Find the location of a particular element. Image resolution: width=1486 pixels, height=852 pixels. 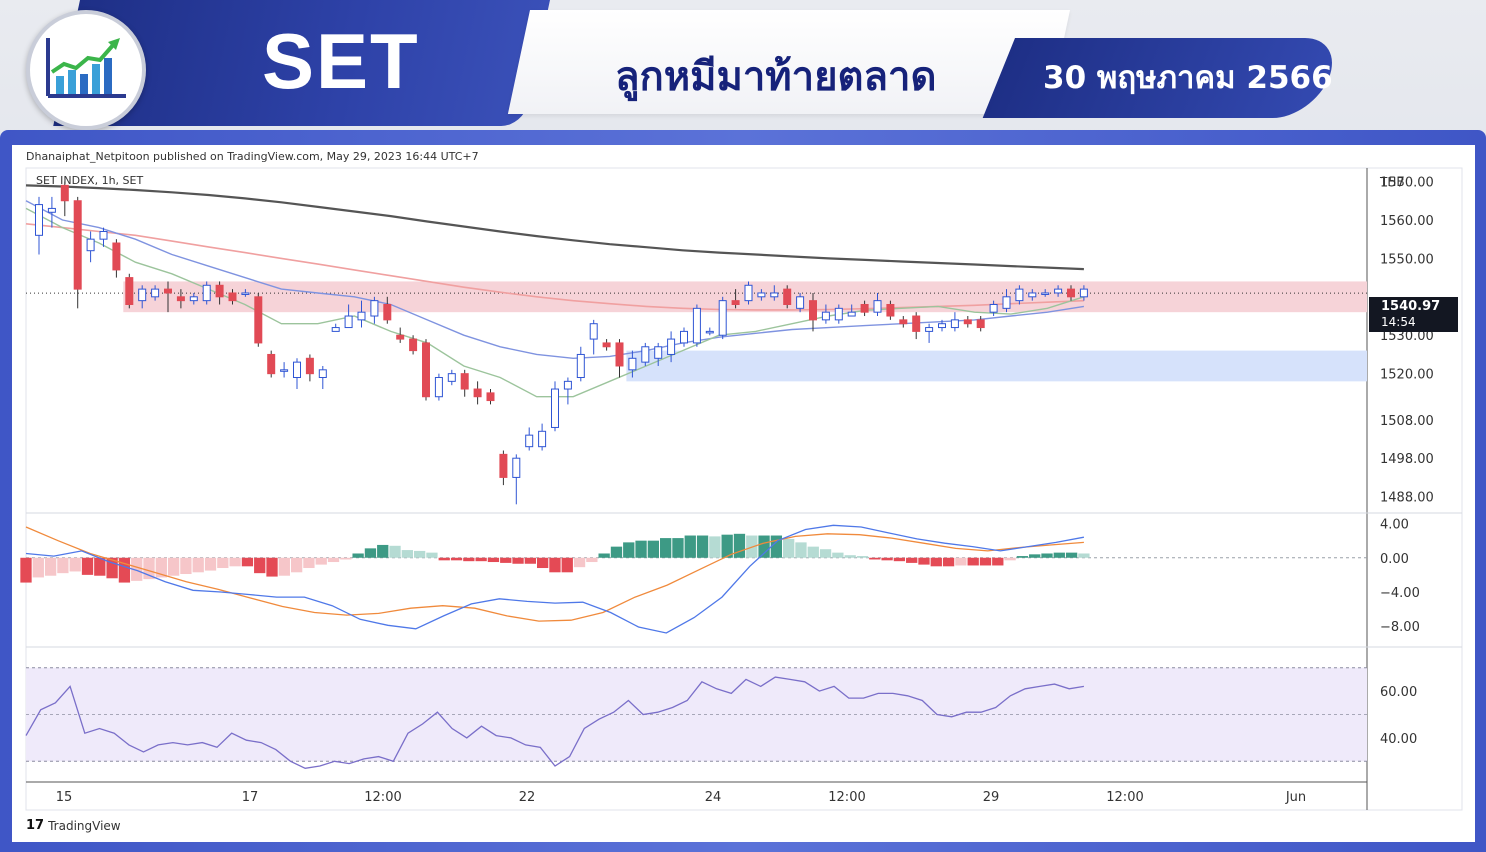

tradingview-logo: 17 TradingView is located at coordinates (73, 825).